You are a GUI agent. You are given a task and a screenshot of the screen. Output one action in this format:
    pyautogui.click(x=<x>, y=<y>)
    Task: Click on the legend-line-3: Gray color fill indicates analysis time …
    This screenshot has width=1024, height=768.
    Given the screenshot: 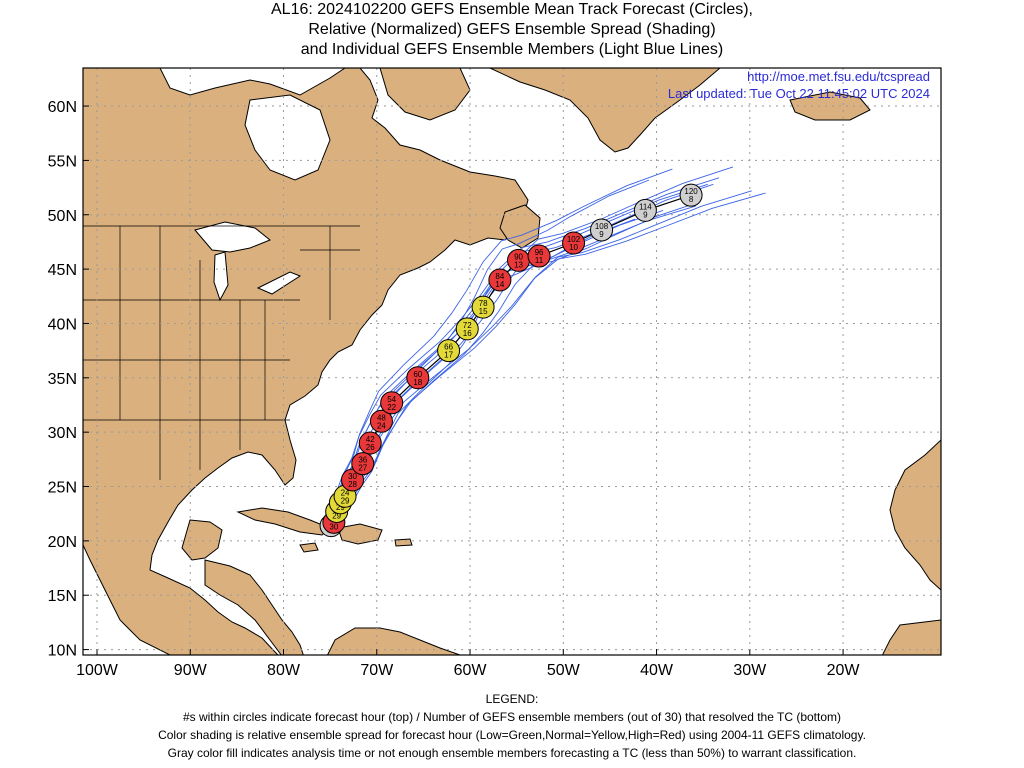 What is the action you would take?
    pyautogui.click(x=512, y=753)
    